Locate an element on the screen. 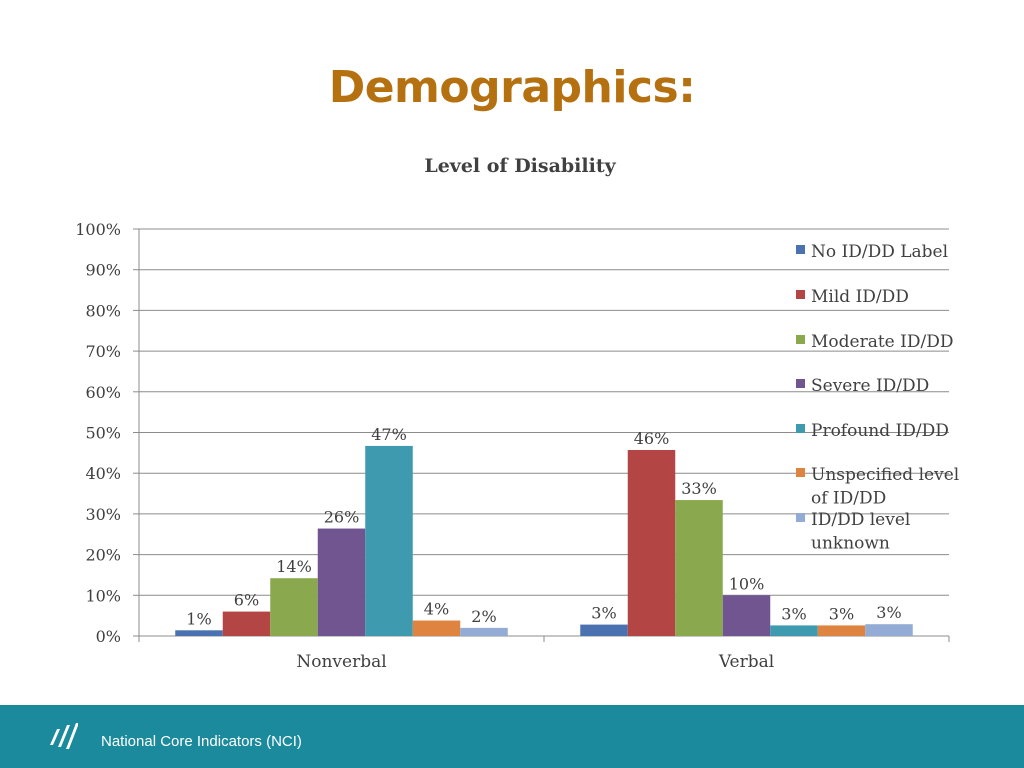 Image resolution: width=1024 pixels, height=768 pixels. nci-logo-icon is located at coordinates (64, 736).